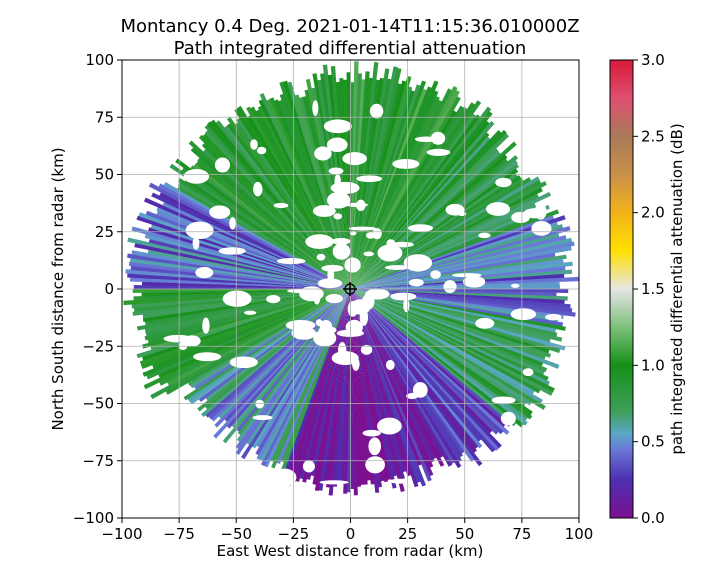 This screenshot has height=576, width=720. I want to click on x-axis: −100 −75 −50 −25 0 25 50 75 100, so click(347, 530).